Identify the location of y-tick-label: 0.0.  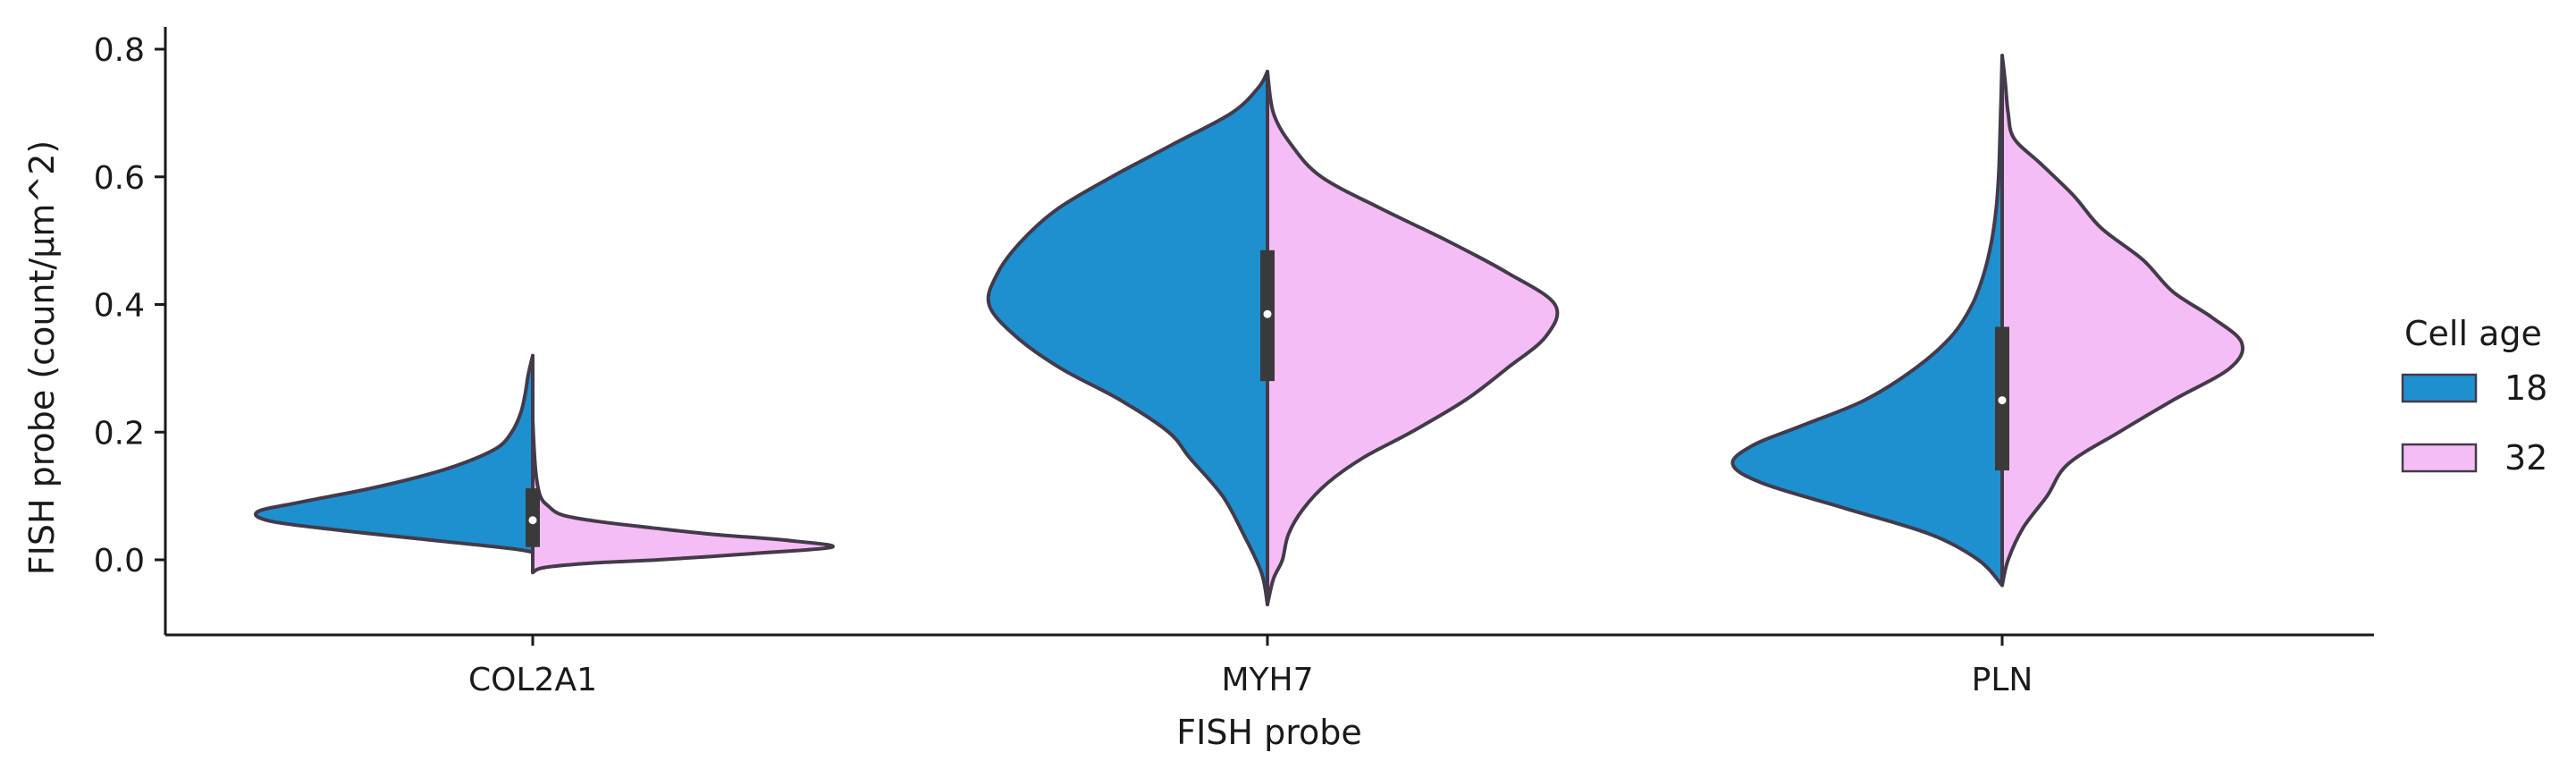
(120, 561).